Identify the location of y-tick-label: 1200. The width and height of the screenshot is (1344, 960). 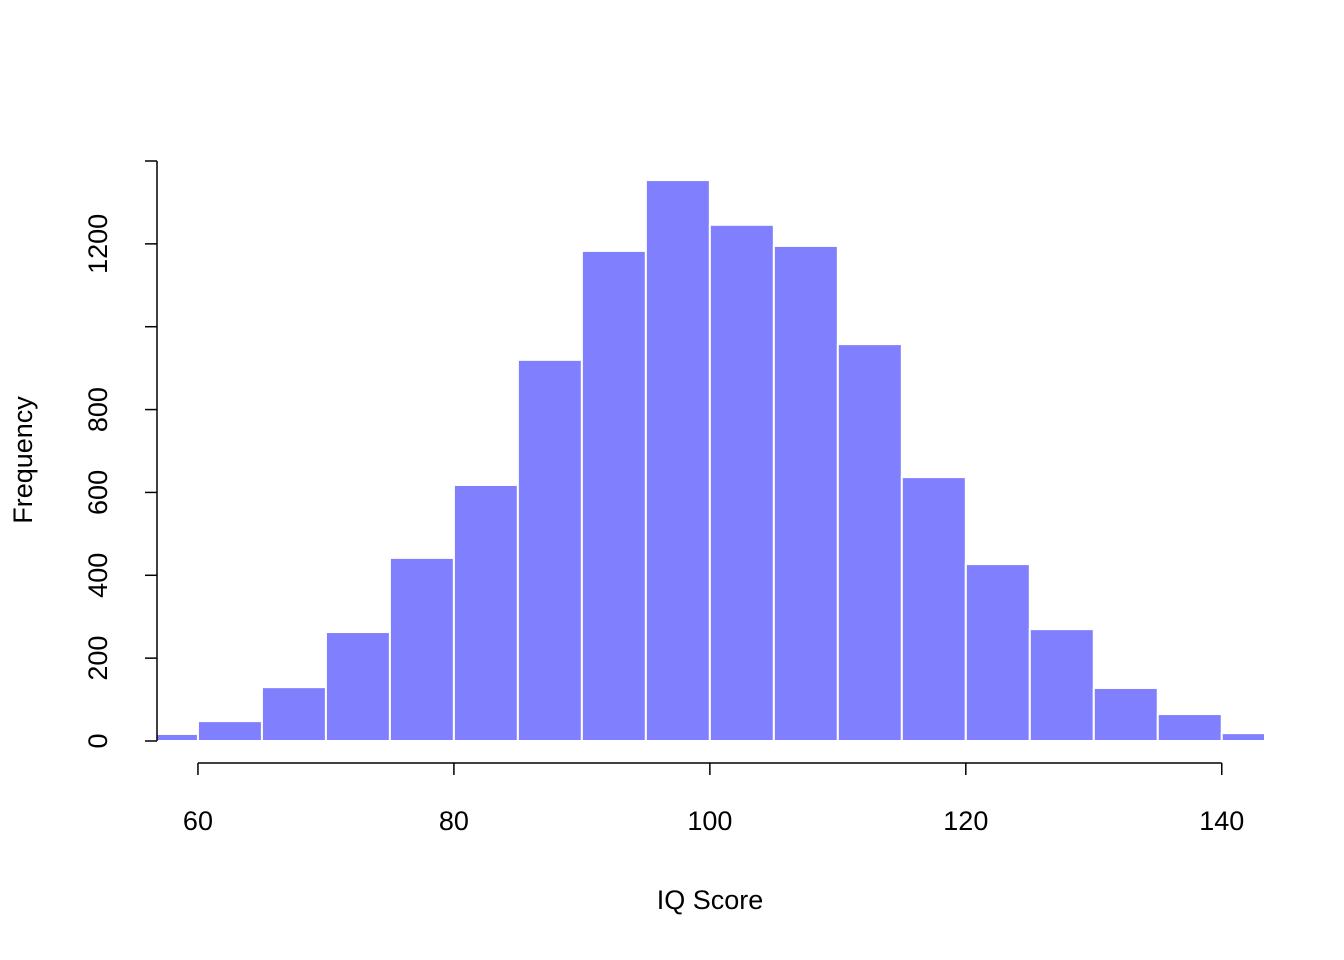
(98, 244).